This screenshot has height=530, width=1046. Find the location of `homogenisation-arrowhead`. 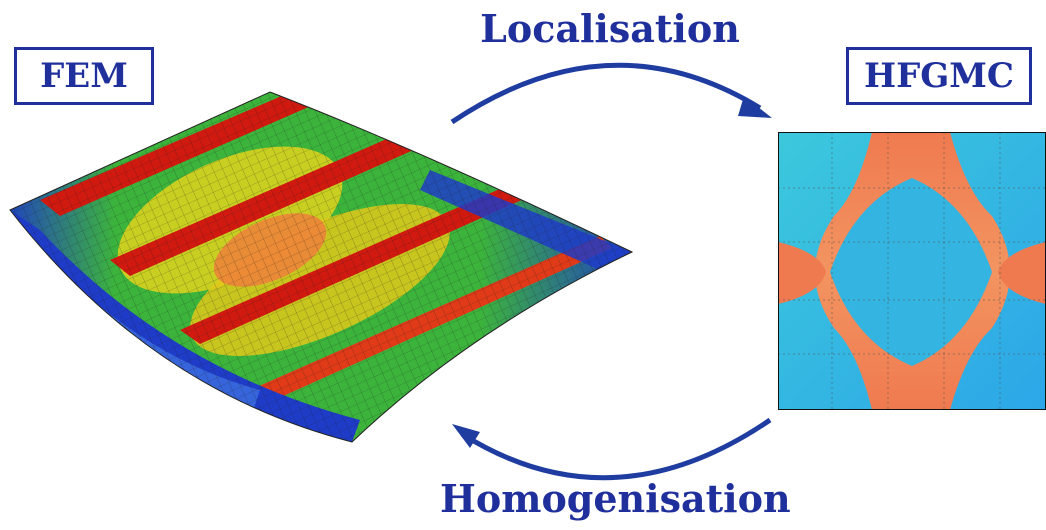

homogenisation-arrowhead is located at coordinates (466, 436).